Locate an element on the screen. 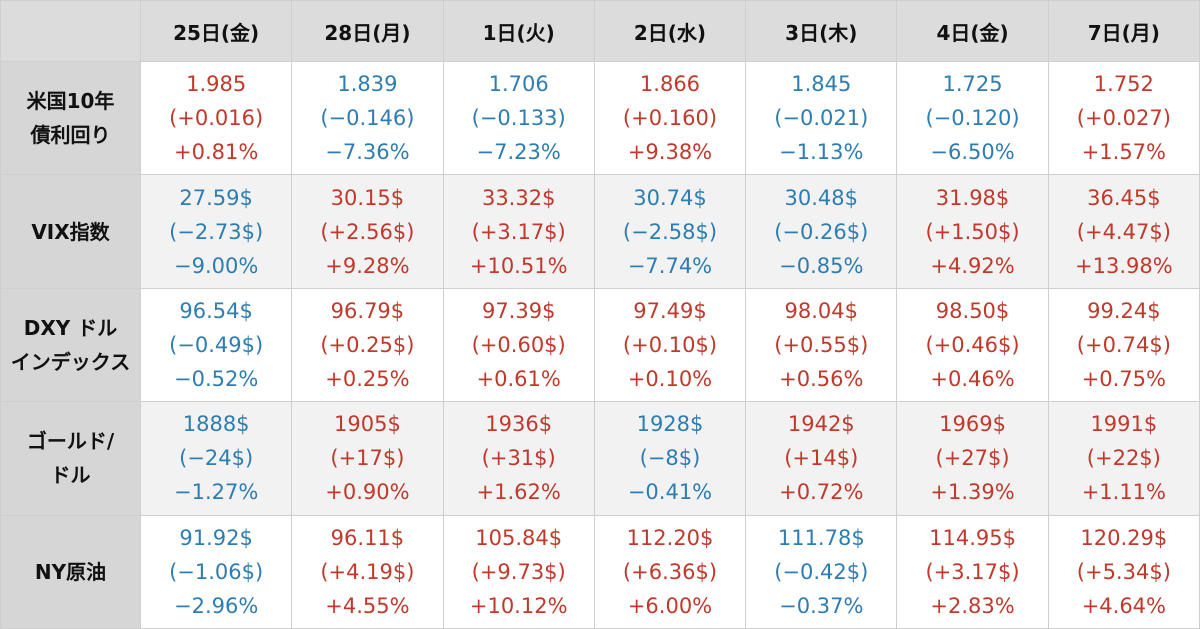 Image resolution: width=1200 pixels, height=629 pixels. row-label: 米国10年 債利回り is located at coordinates (70, 118).